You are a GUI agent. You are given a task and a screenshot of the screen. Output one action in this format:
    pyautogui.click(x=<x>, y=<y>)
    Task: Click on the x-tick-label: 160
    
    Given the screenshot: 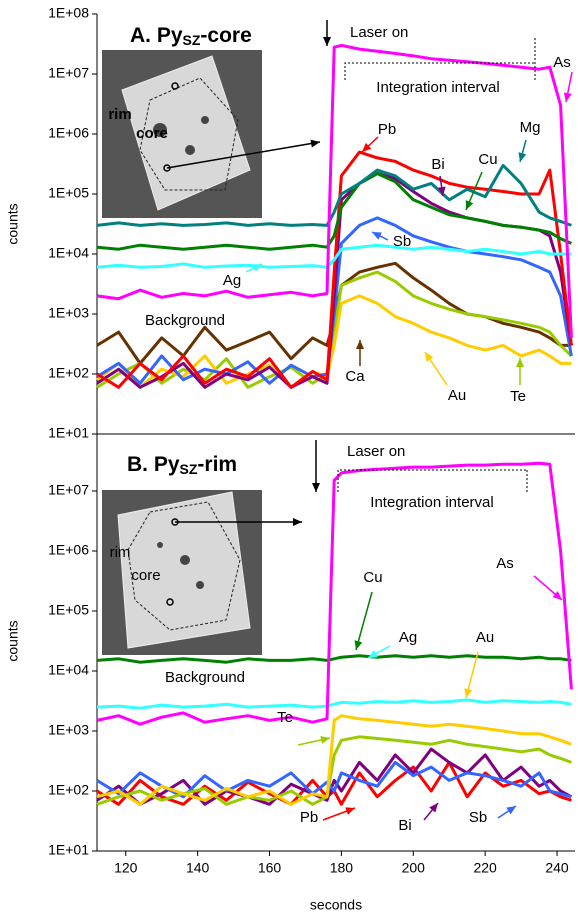 What is the action you would take?
    pyautogui.click(x=270, y=868)
    